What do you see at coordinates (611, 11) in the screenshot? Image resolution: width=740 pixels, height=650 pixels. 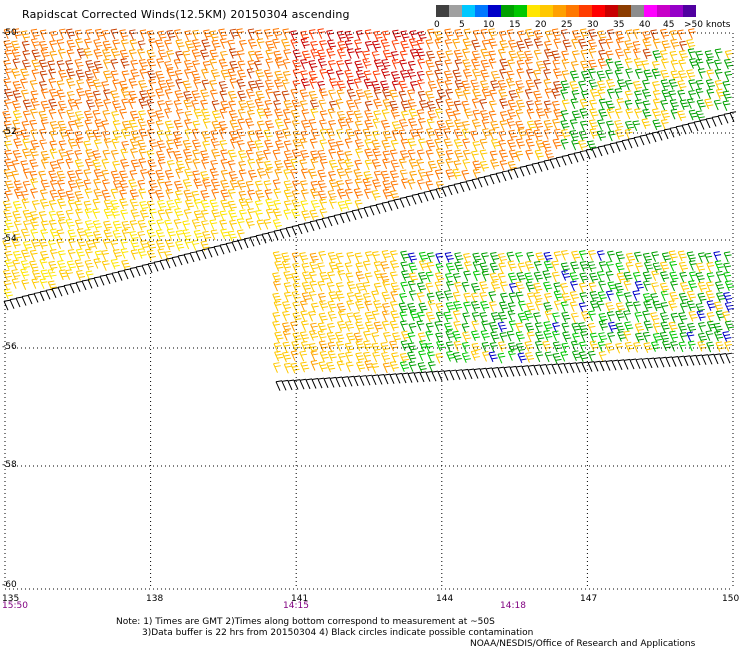 I see `colorbar-swatch` at bounding box center [611, 11].